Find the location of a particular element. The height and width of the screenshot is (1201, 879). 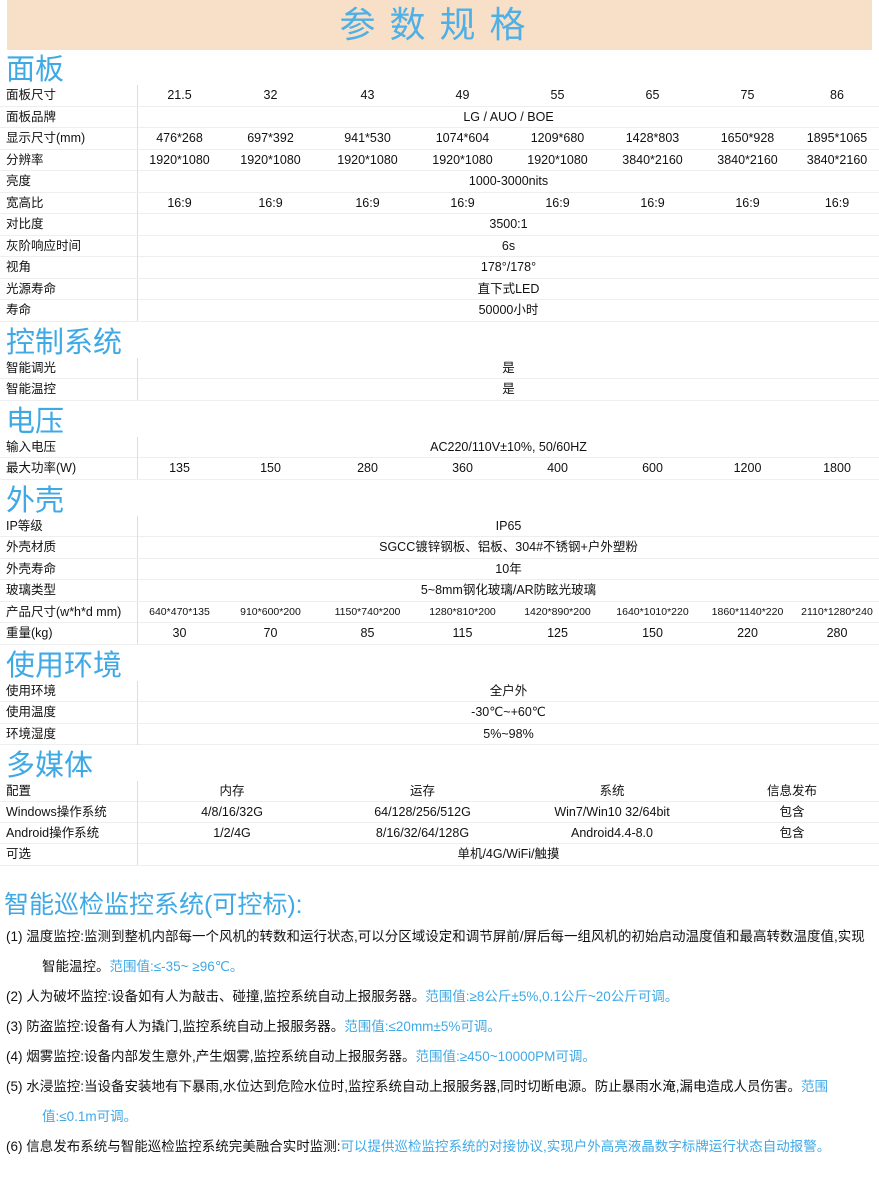

spec-label: 环境湿度 is located at coordinates (69, 734).